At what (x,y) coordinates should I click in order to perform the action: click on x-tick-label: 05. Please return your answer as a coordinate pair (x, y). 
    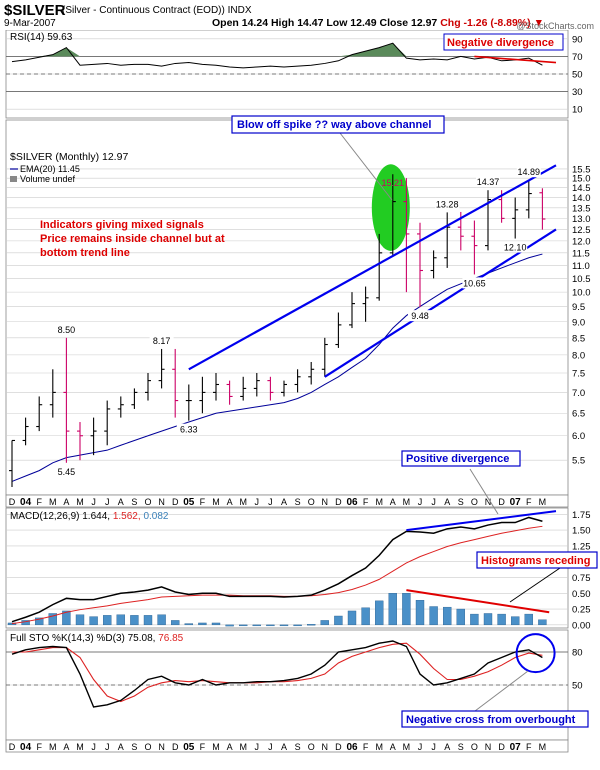
    Looking at the image, I should click on (189, 747).